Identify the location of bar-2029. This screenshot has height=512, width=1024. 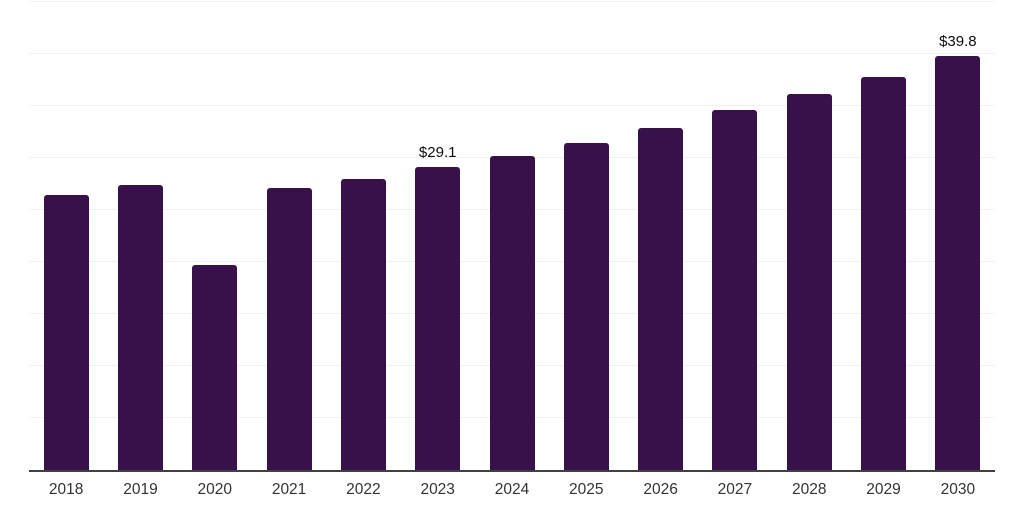
(884, 273).